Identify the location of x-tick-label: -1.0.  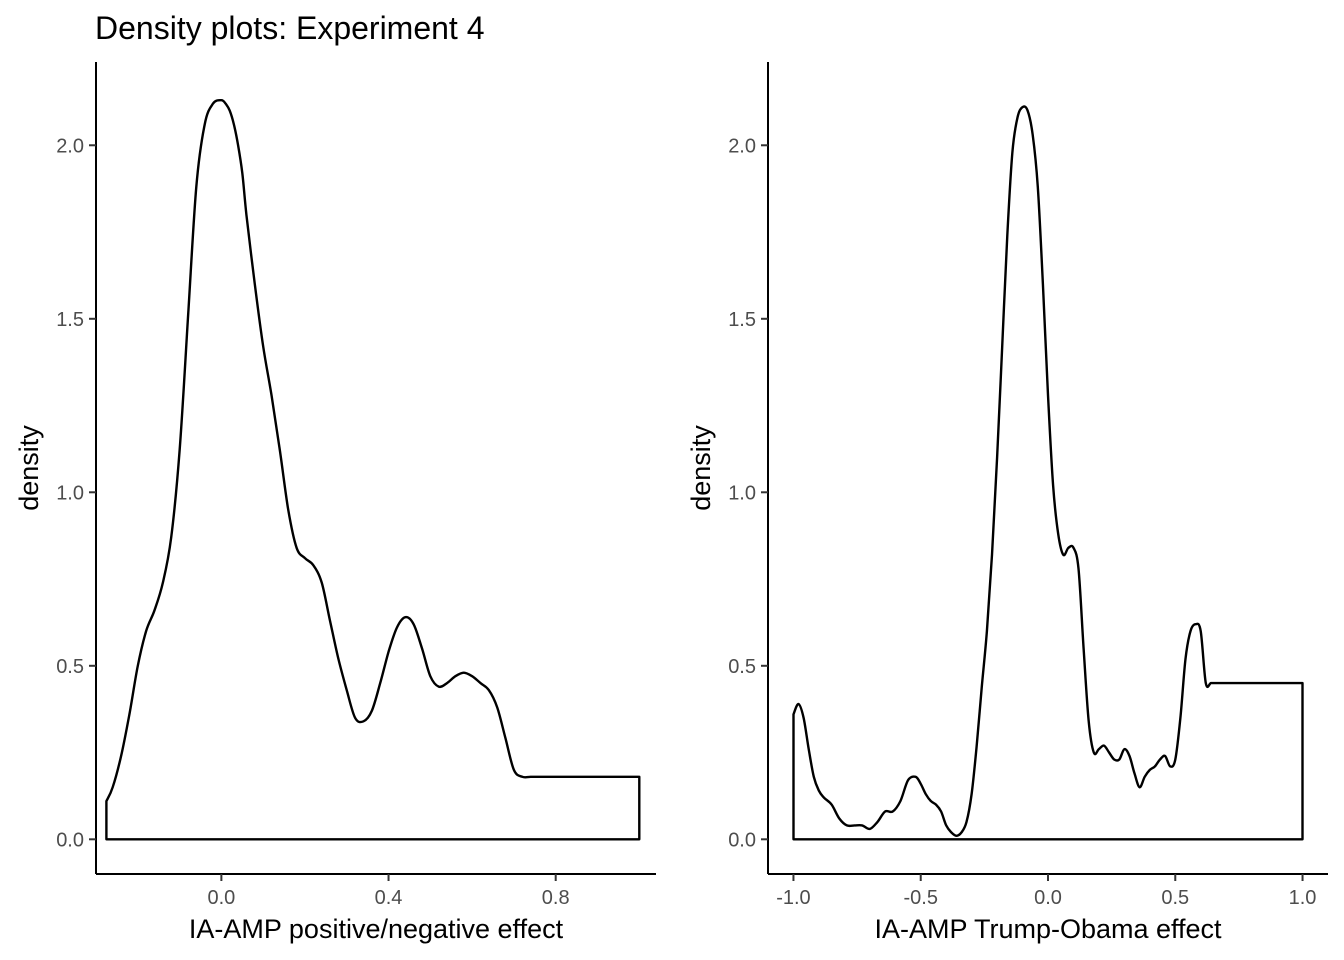
(793, 898).